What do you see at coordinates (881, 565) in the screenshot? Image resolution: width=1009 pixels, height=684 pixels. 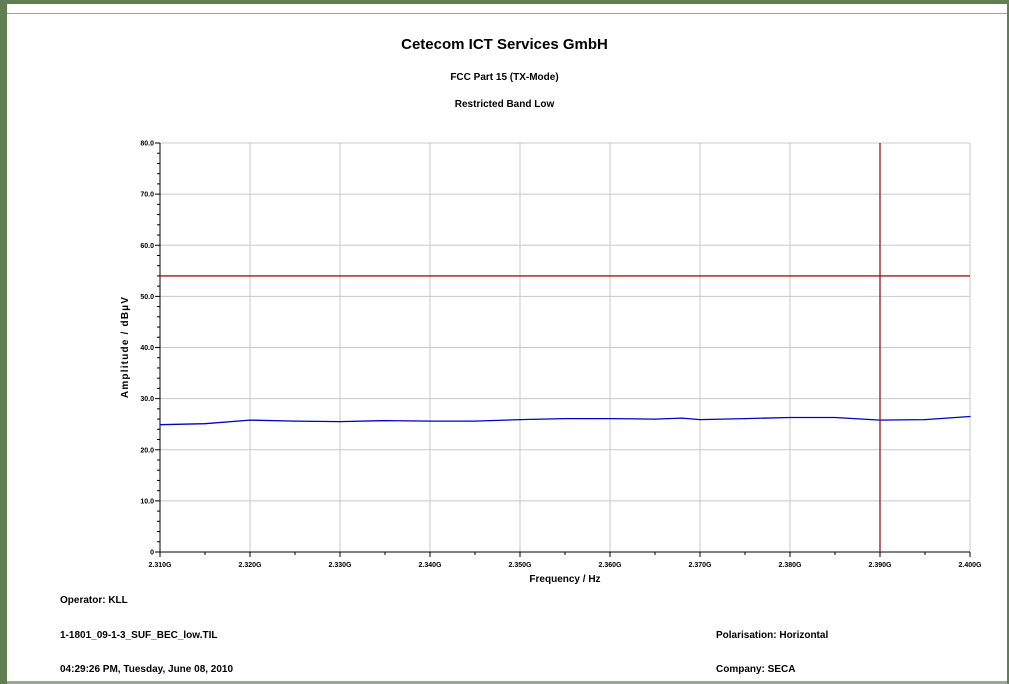 I see `x-tick-label: 2.390G` at bounding box center [881, 565].